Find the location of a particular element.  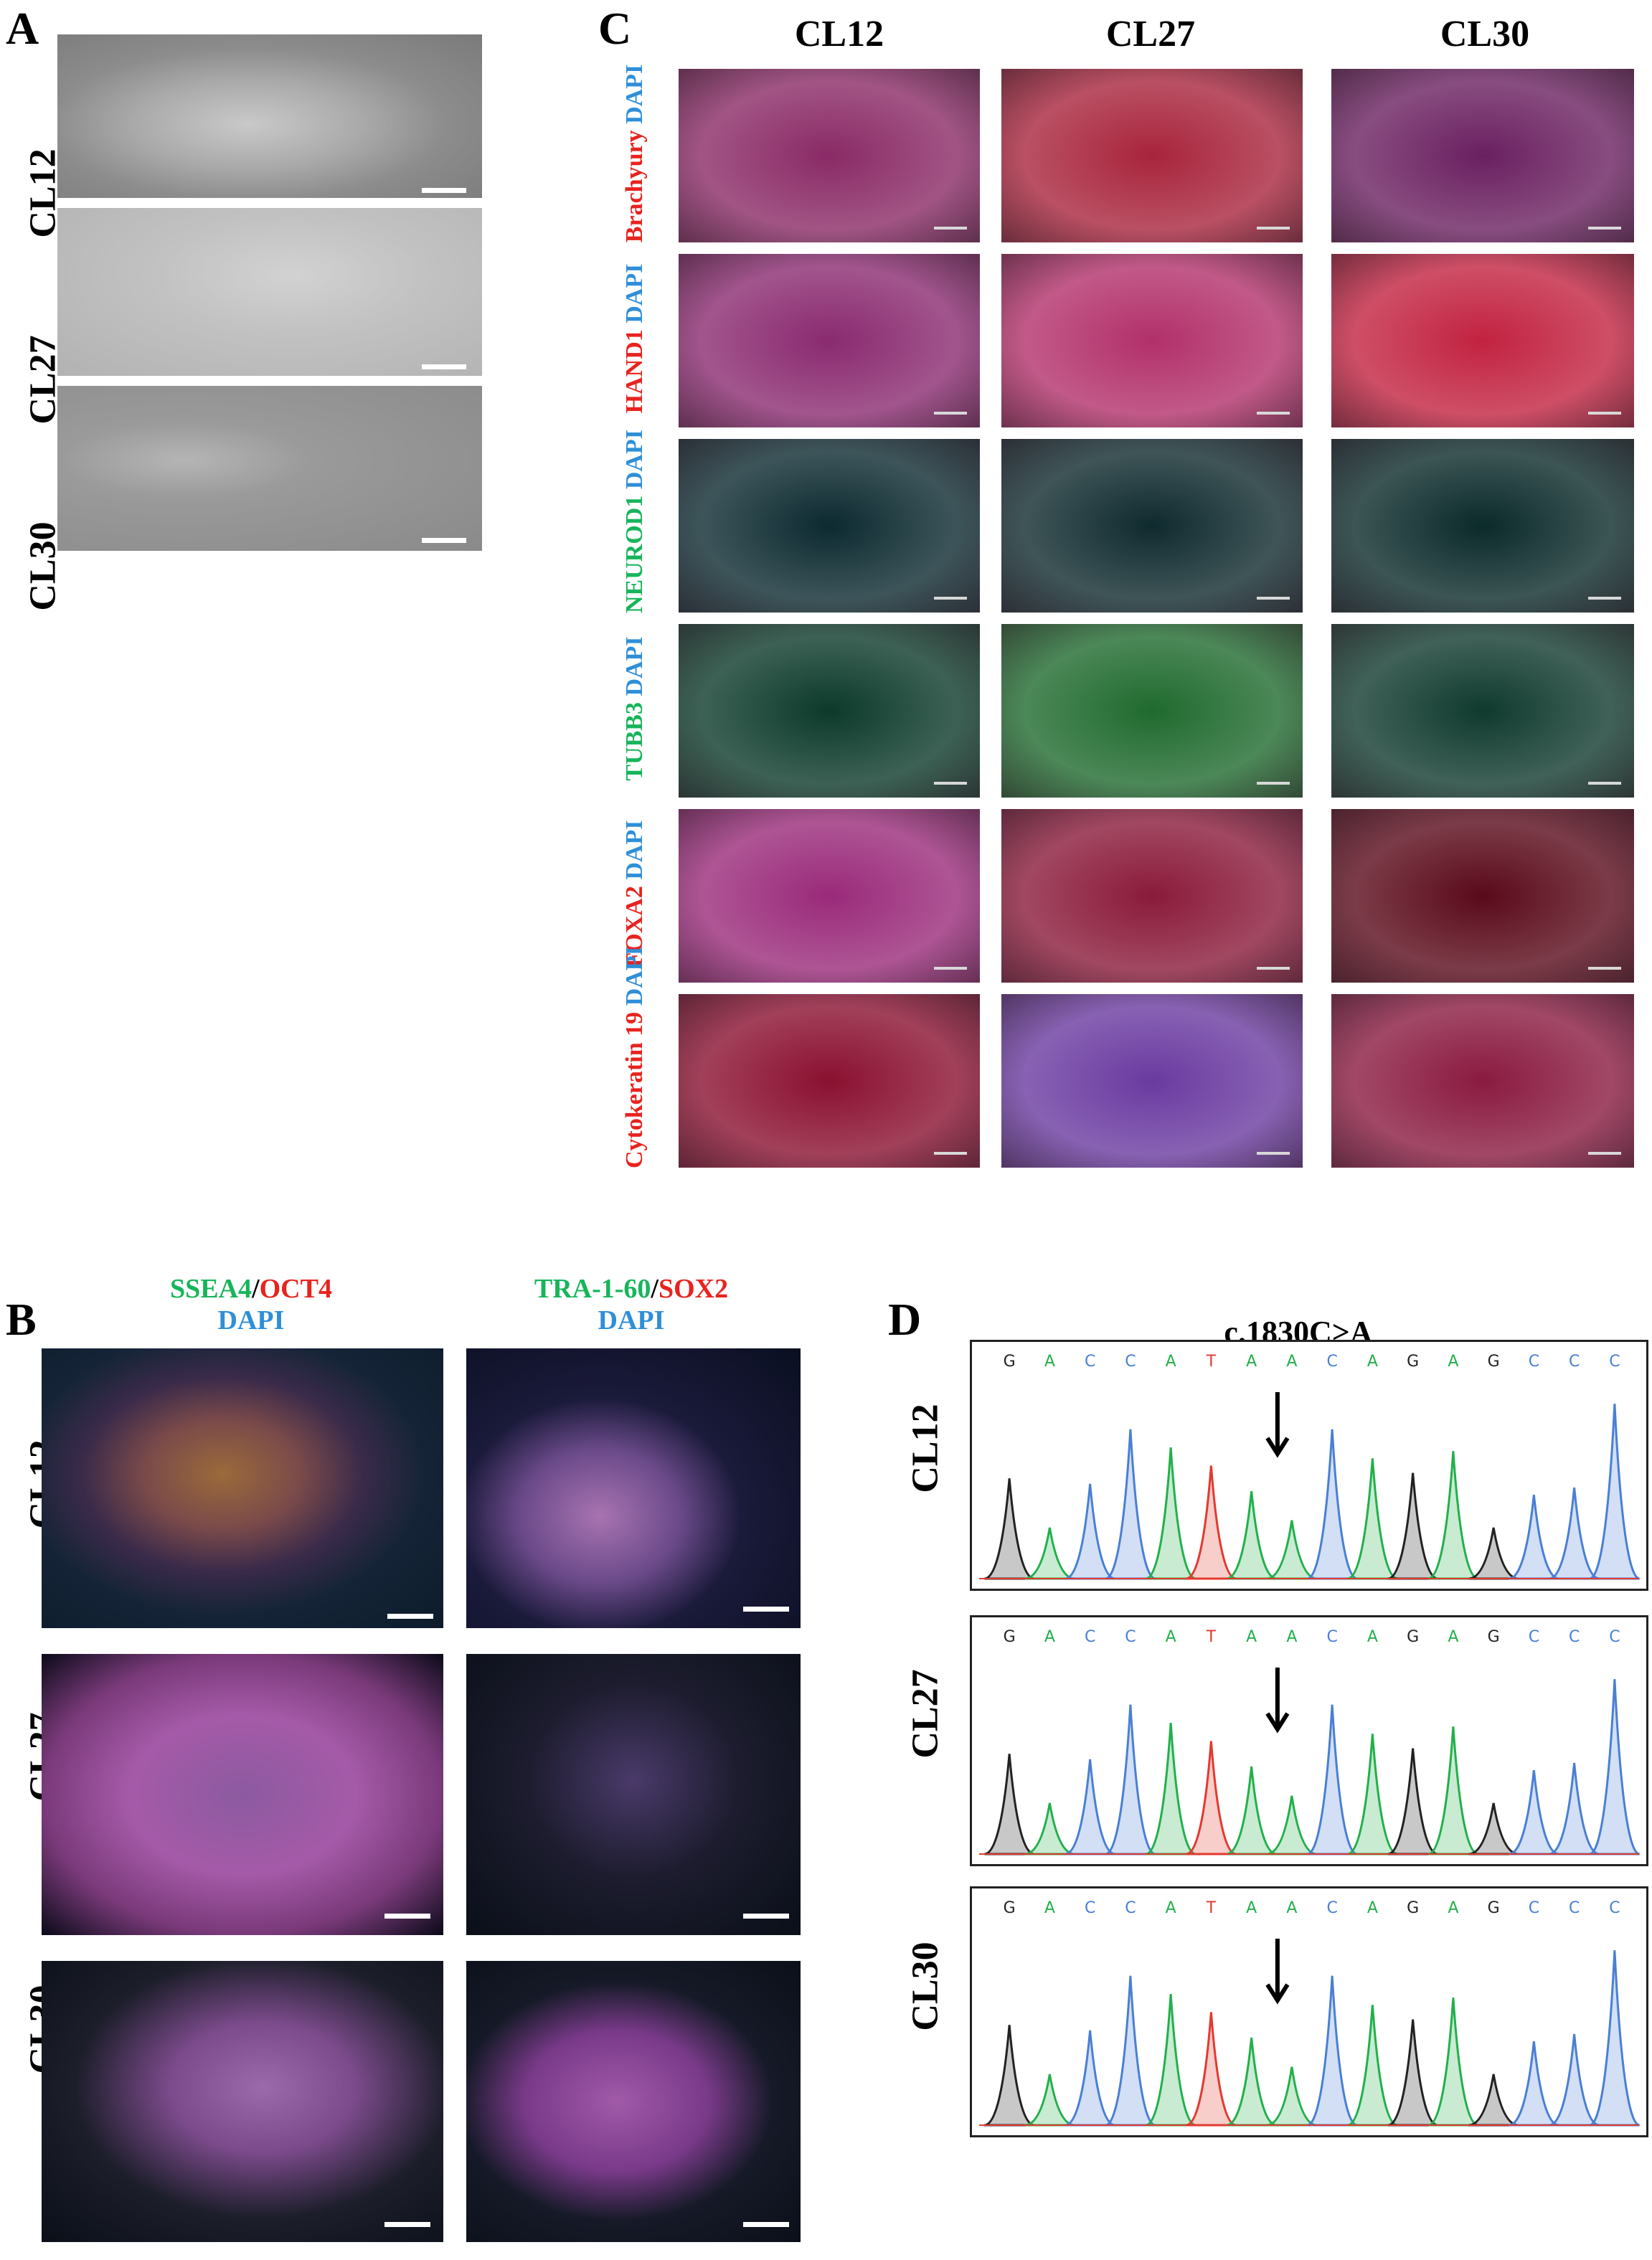

panel-b-image-cl30-ssea4-oct4 is located at coordinates (242, 2101).